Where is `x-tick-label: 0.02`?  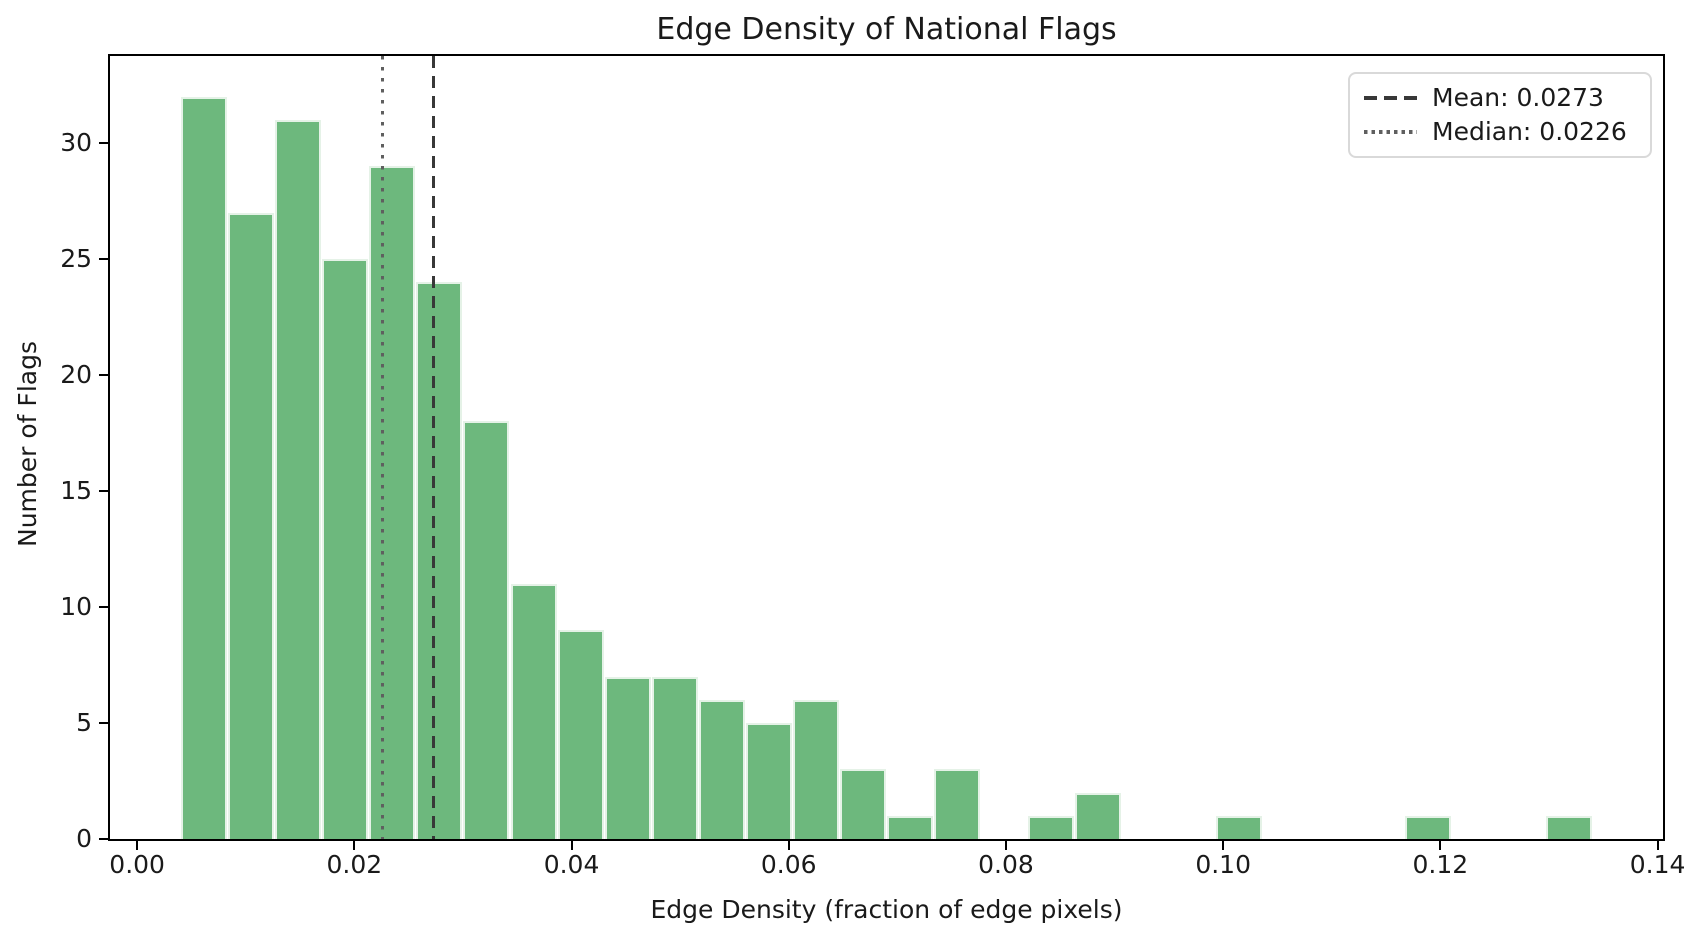 x-tick-label: 0.02 is located at coordinates (354, 864).